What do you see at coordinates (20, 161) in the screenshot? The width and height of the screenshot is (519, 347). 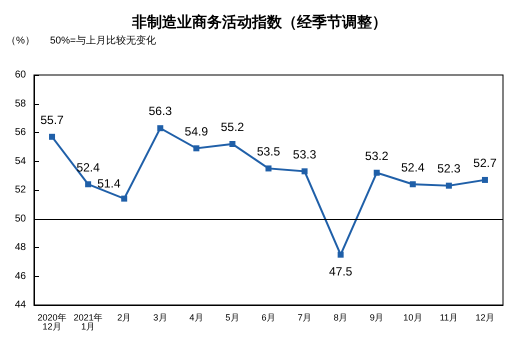 I see `y-tick-label: 54` at bounding box center [20, 161].